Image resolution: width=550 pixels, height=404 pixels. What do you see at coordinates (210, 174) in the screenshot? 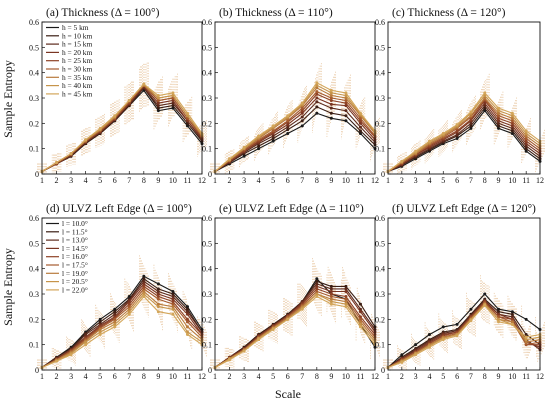
I see `y-tick-label: 0` at bounding box center [210, 174].